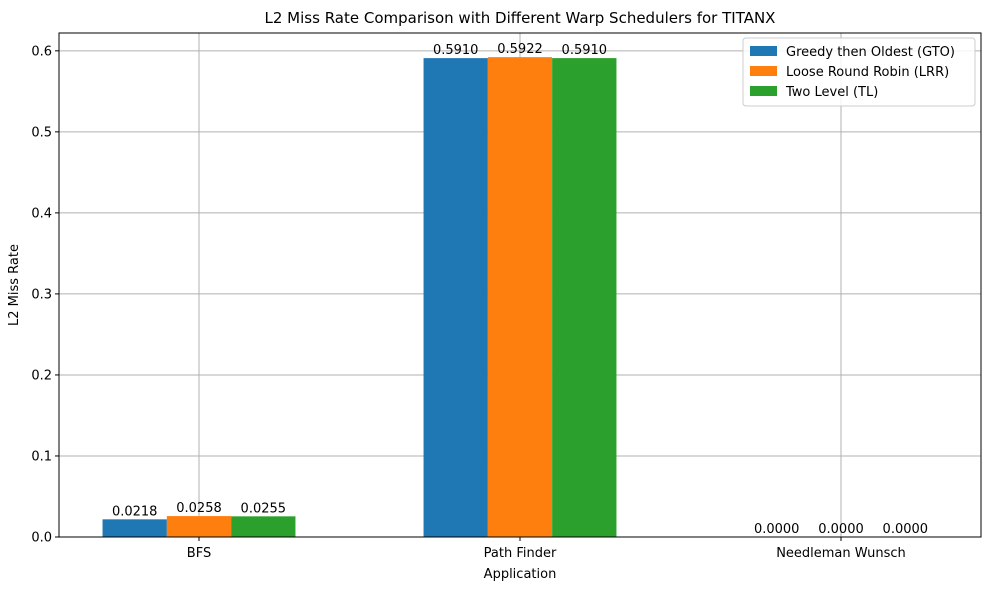 The height and width of the screenshot is (590, 989). I want to click on y-axis: 0.0 0.1 0.2 0.3 0.4 0.5 0.6, so click(45, 295).